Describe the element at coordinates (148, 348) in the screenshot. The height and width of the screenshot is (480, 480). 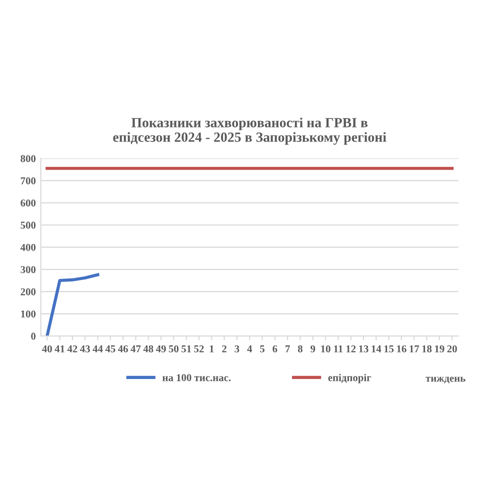
I see `x-tick-label: 48` at that location.